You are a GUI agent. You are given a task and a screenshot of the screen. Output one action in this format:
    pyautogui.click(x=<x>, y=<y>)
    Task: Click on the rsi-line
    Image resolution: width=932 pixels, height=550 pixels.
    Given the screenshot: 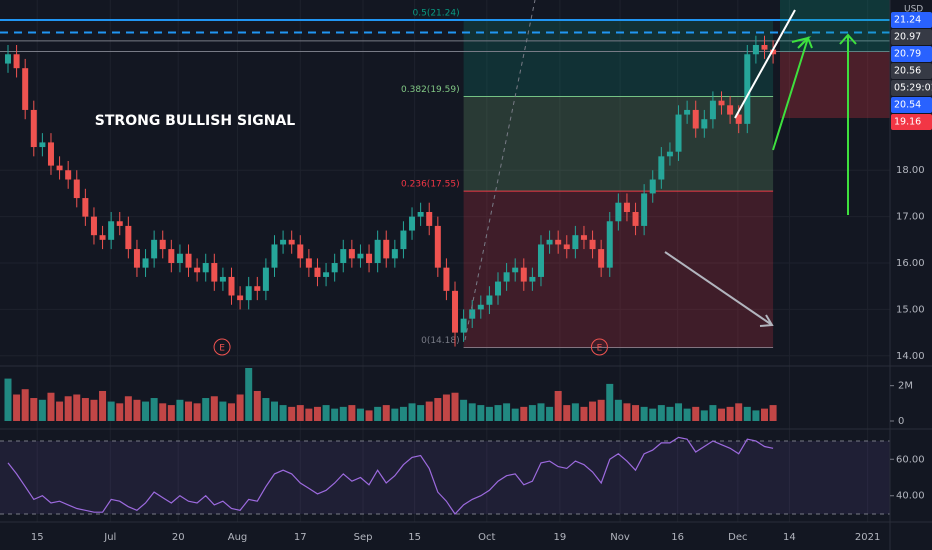 What is the action you would take?
    pyautogui.click(x=390, y=475)
    